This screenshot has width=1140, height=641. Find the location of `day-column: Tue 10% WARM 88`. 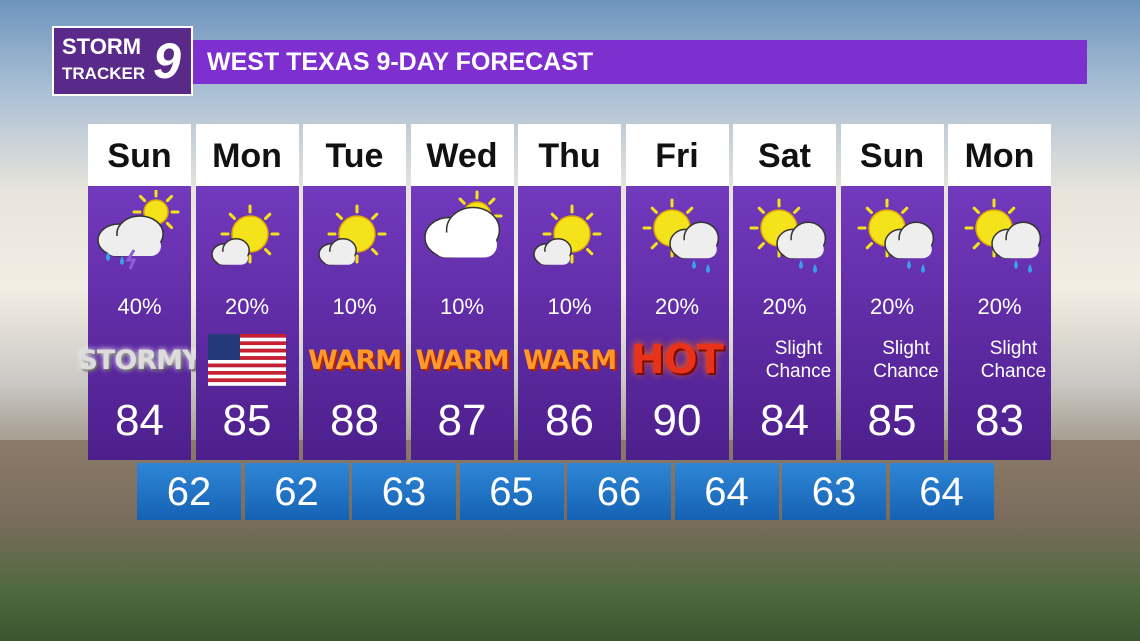

day-column: Tue 10% WARM 88 is located at coordinates (354, 292).